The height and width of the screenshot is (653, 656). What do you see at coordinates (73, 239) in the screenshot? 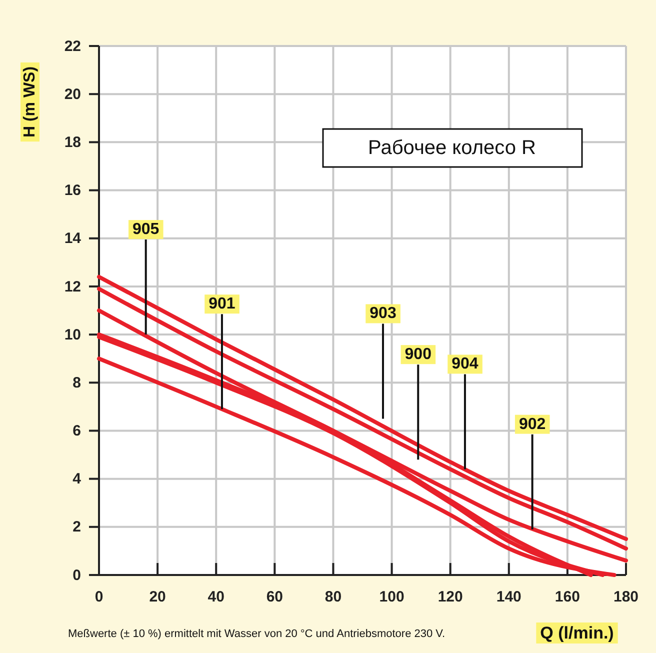
I see `y-tick-label: 14` at bounding box center [73, 239].